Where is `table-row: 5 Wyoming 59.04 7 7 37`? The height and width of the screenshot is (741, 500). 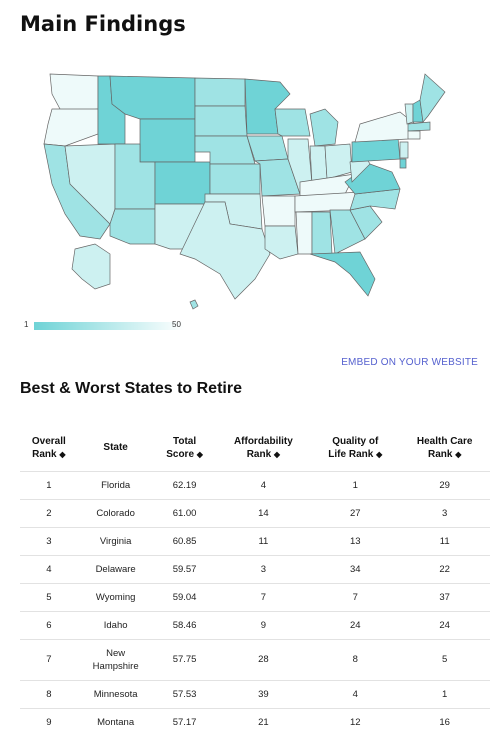
table-row: 5 Wyoming 59.04 7 7 37 is located at coordinates (255, 597).